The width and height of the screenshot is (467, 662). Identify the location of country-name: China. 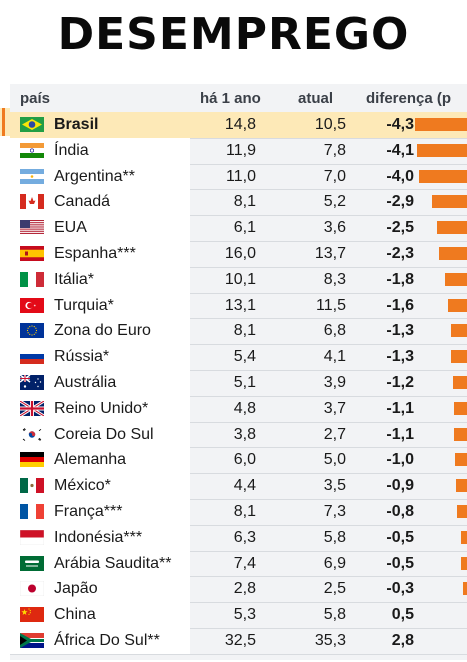
(75, 615).